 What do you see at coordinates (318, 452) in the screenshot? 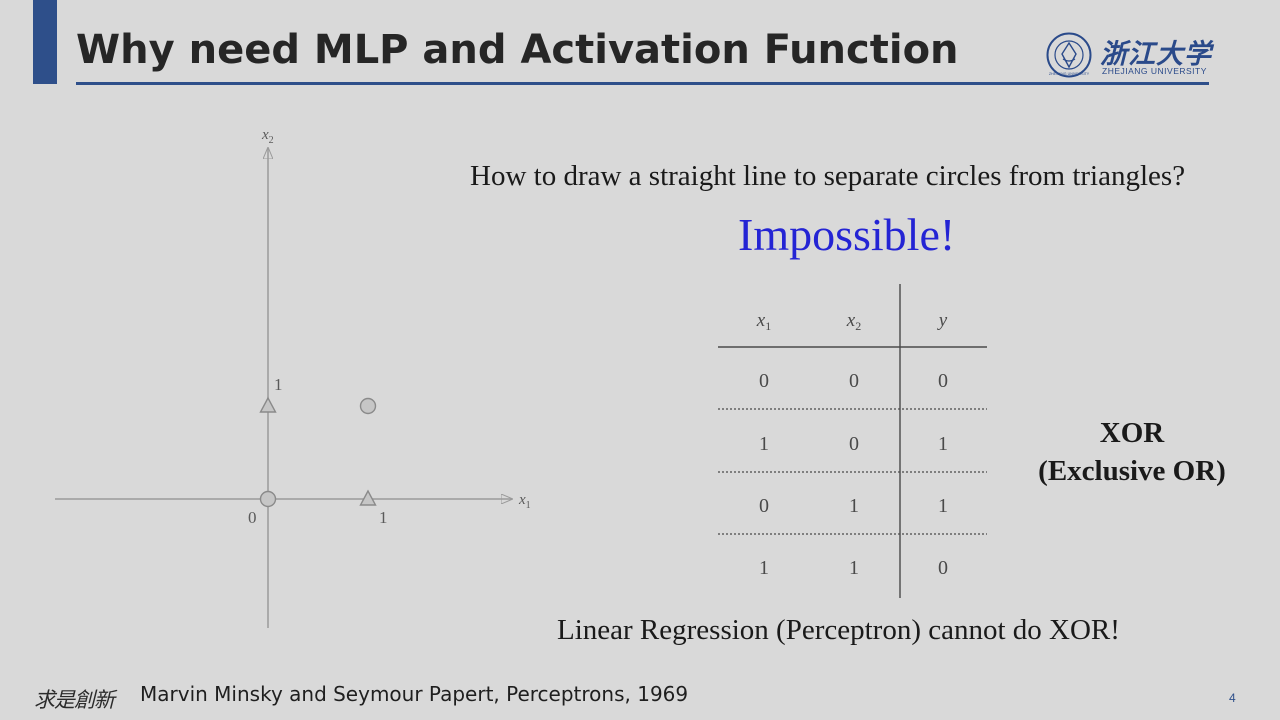
I see `plot-points` at bounding box center [318, 452].